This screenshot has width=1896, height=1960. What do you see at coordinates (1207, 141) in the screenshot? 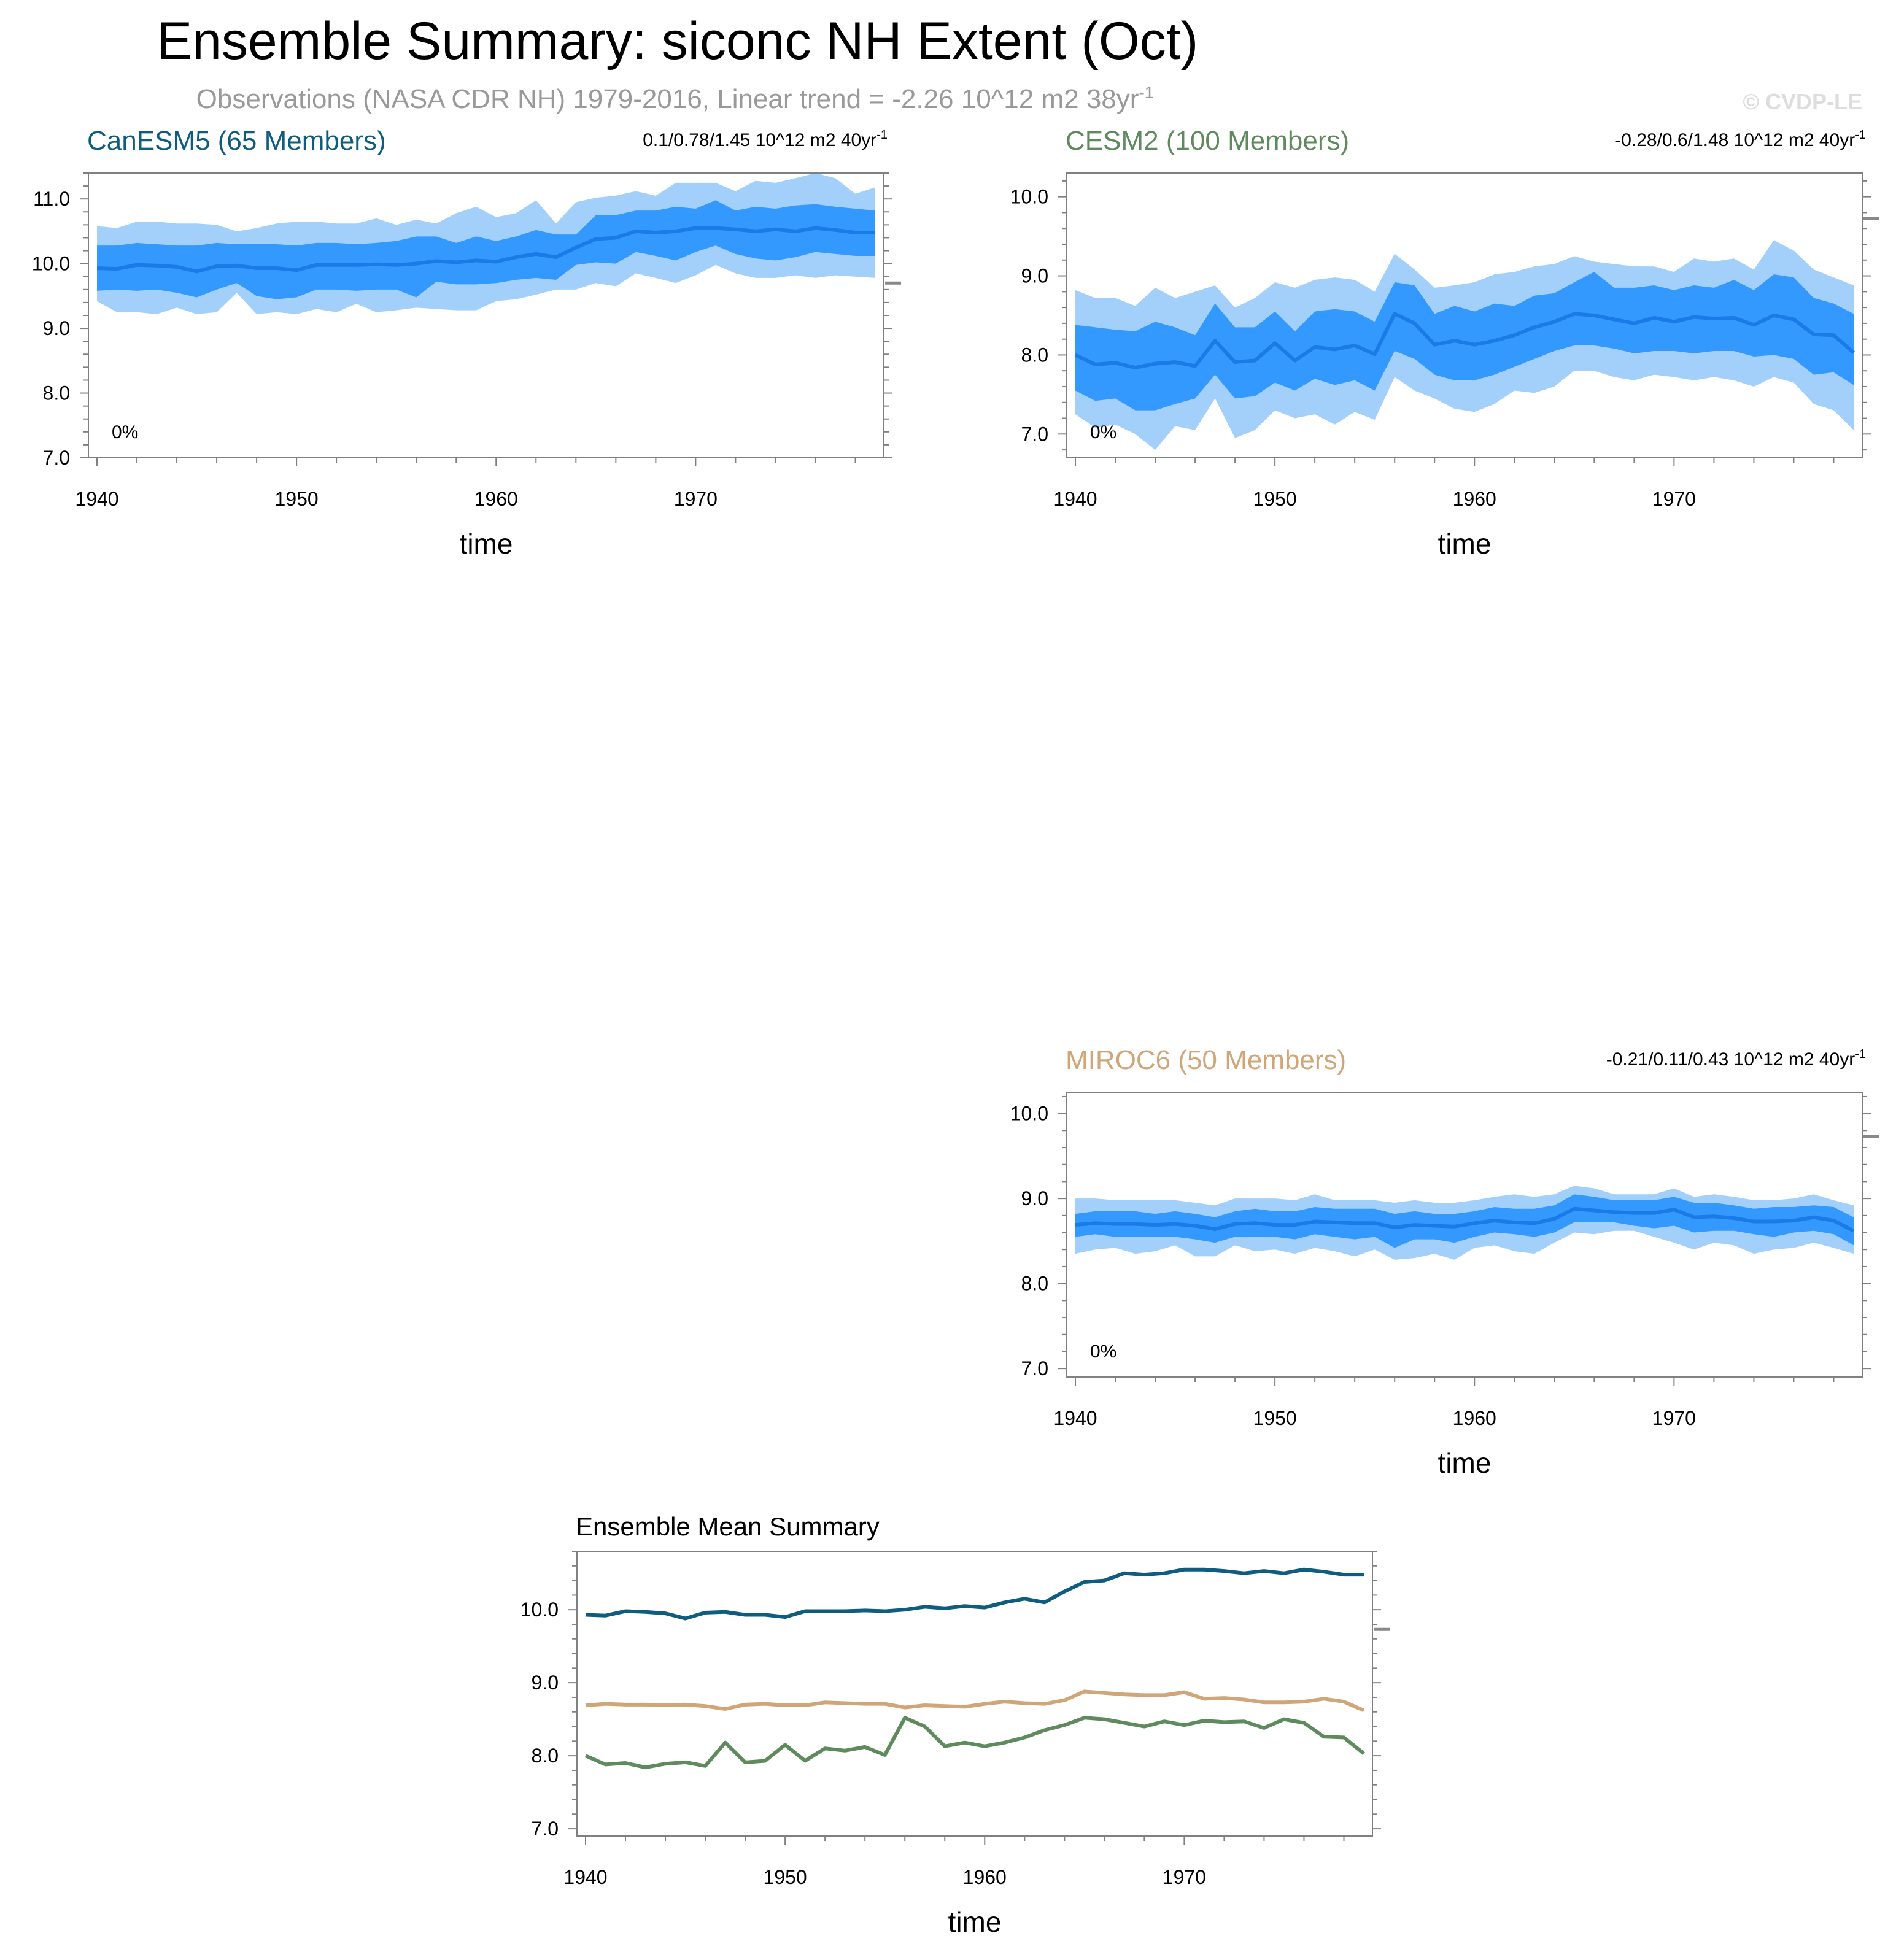
I see `panel-title: CESM2 (100 Members)` at bounding box center [1207, 141].